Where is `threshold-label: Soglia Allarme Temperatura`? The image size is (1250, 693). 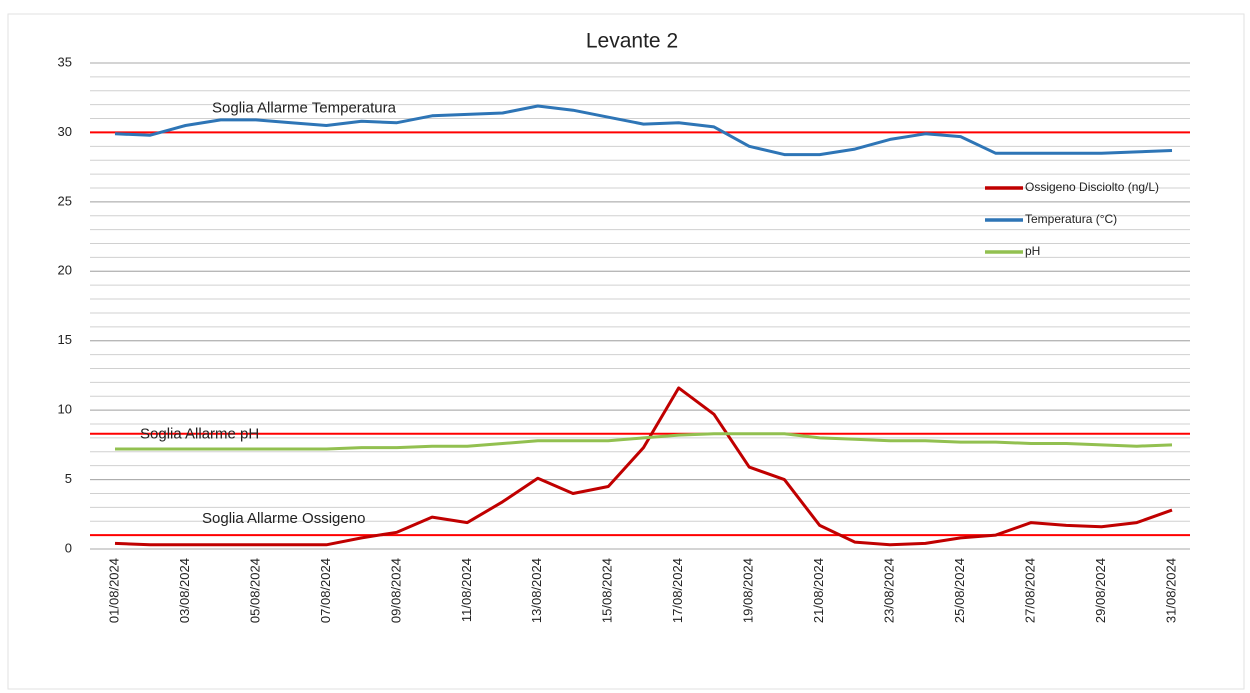
threshold-label: Soglia Allarme Temperatura is located at coordinates (304, 107).